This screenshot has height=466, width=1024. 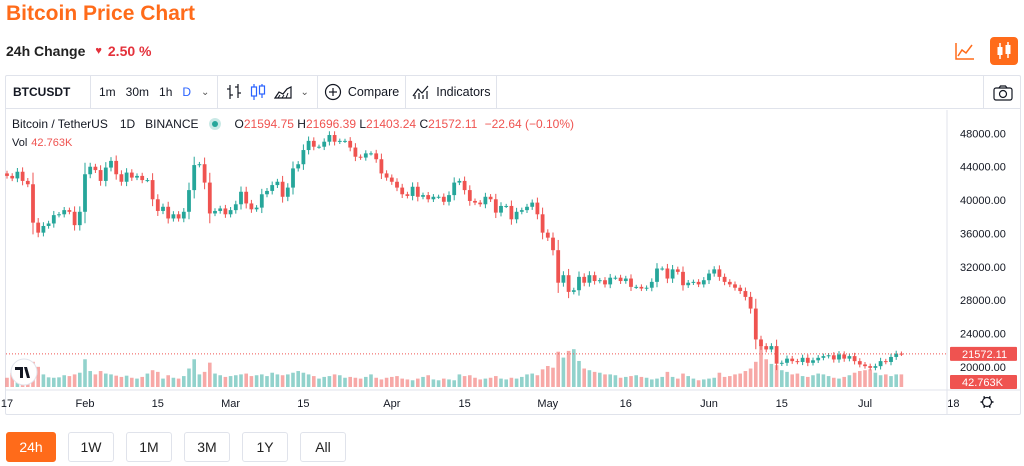 What do you see at coordinates (265, 447) in the screenshot?
I see `range-tab-1y: 1Y` at bounding box center [265, 447].